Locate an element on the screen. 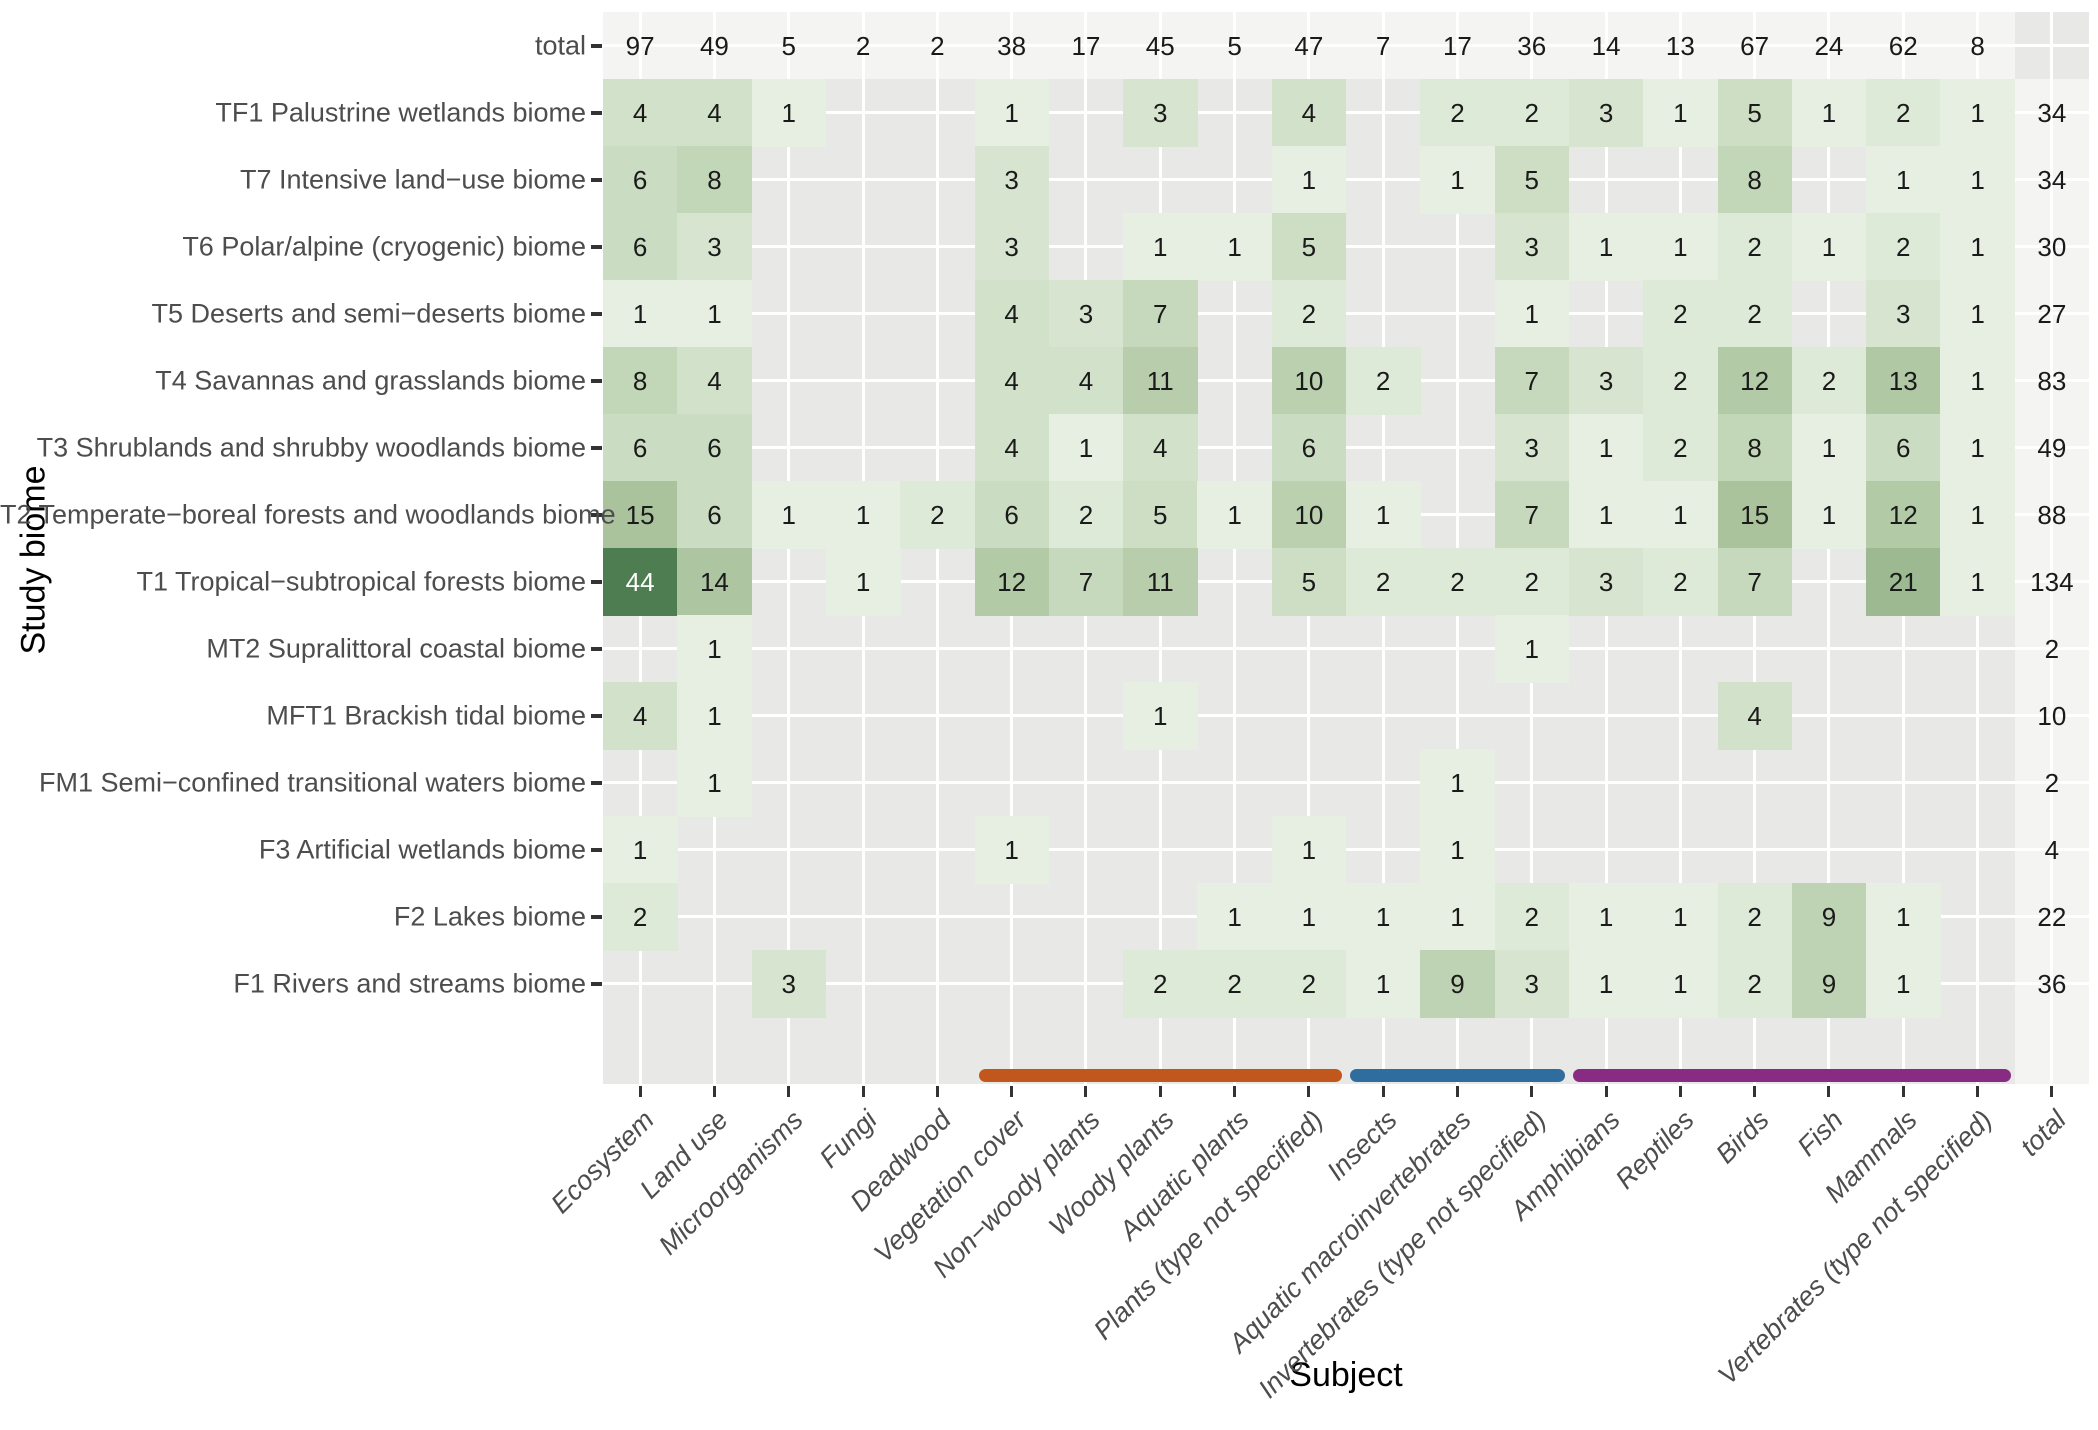  cell-value: 5 is located at coordinates (1309, 581).